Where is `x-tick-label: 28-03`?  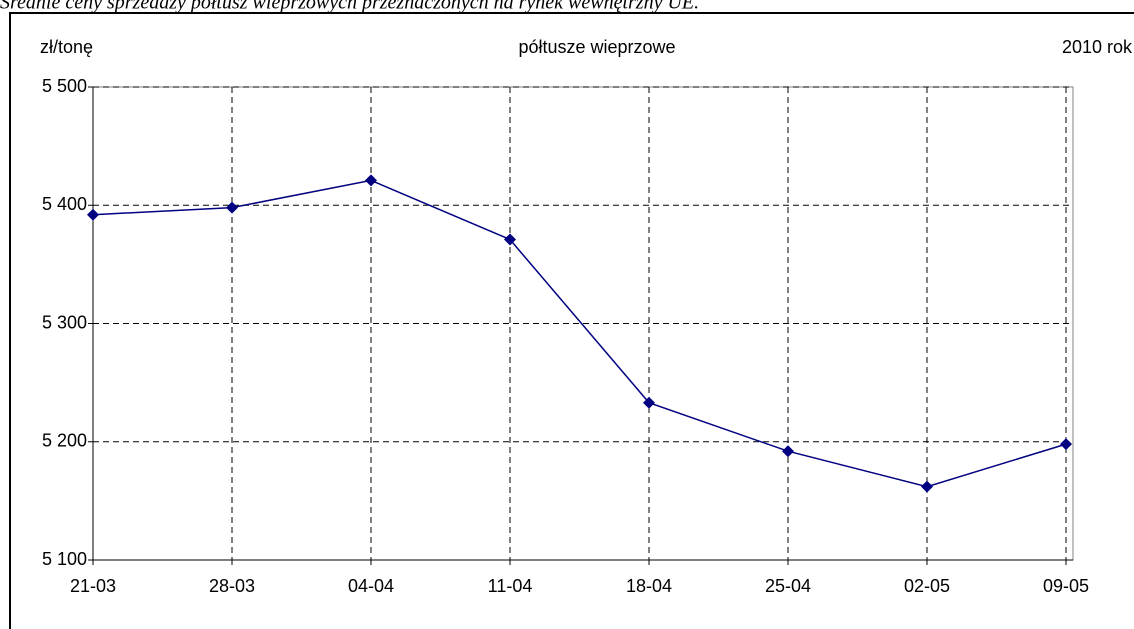
x-tick-label: 28-03 is located at coordinates (232, 586).